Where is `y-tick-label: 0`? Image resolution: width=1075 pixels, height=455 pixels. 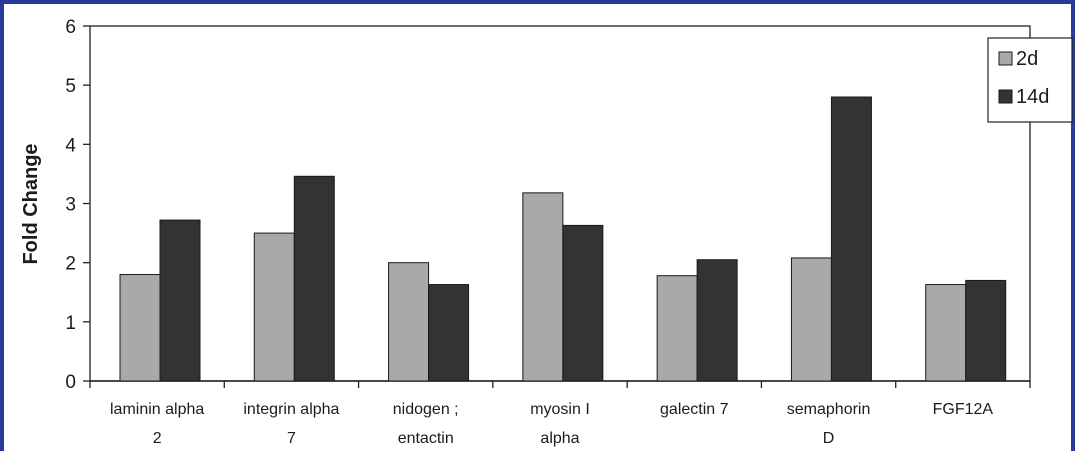 y-tick-label: 0 is located at coordinates (70, 382).